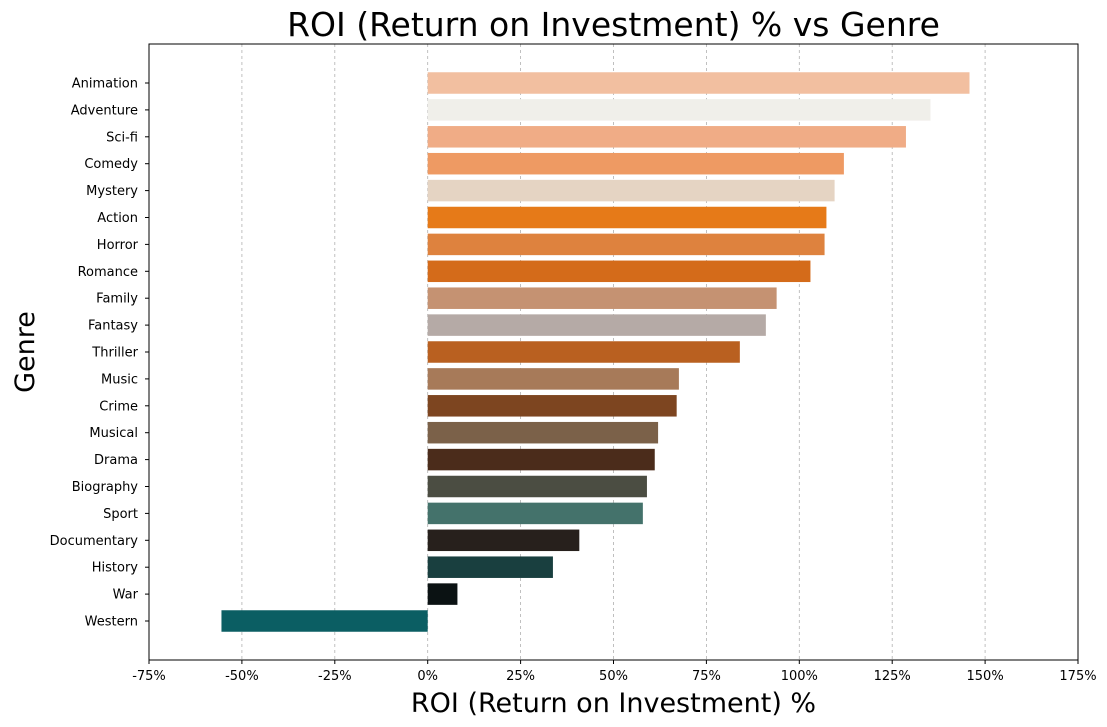 The width and height of the screenshot is (1107, 727). Describe the element at coordinates (115, 568) in the screenshot. I see `y-tick-label: History` at that location.